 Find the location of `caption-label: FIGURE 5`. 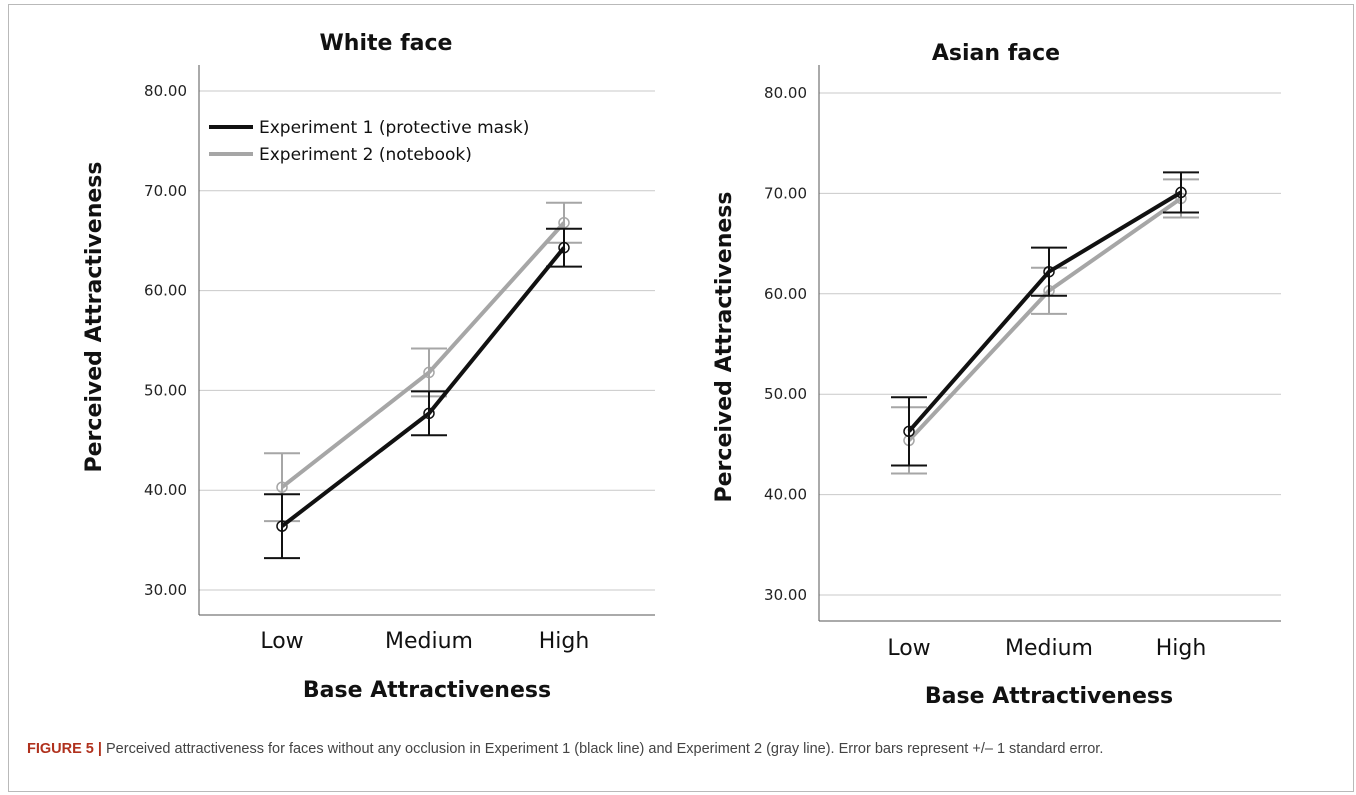

caption-label: FIGURE 5 is located at coordinates (60, 749).